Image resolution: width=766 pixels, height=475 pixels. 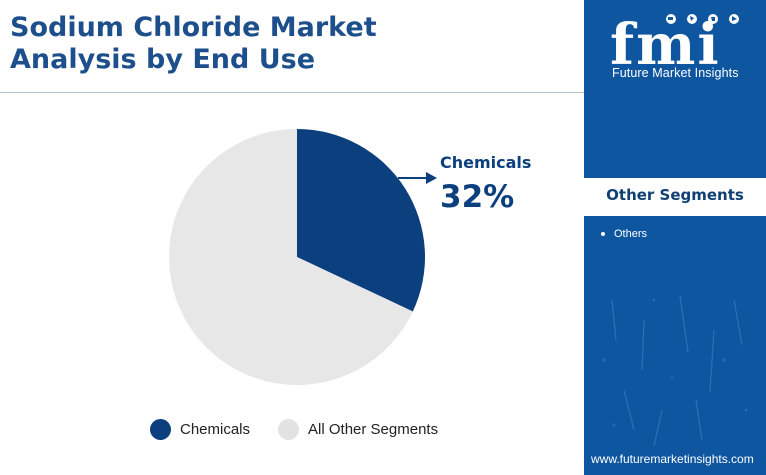 What do you see at coordinates (672, 459) in the screenshot?
I see `website-link: www.futuremarketinsights.com` at bounding box center [672, 459].